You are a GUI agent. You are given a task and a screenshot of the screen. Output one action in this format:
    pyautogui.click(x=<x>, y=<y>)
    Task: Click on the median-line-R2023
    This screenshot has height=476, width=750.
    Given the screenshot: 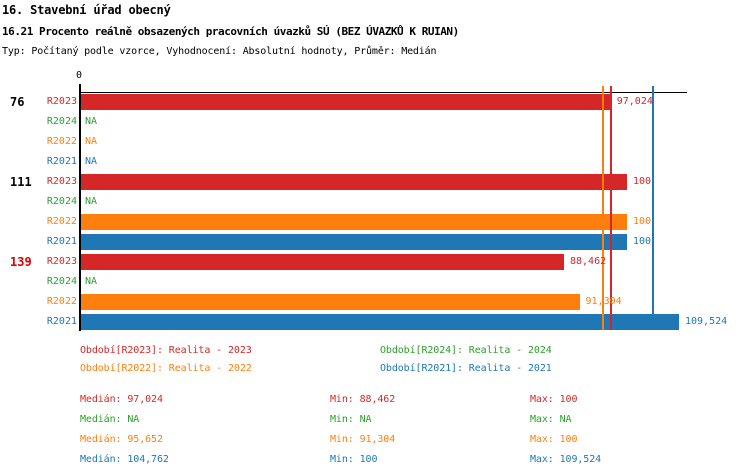 What is the action you would take?
    pyautogui.click(x=610, y=208)
    